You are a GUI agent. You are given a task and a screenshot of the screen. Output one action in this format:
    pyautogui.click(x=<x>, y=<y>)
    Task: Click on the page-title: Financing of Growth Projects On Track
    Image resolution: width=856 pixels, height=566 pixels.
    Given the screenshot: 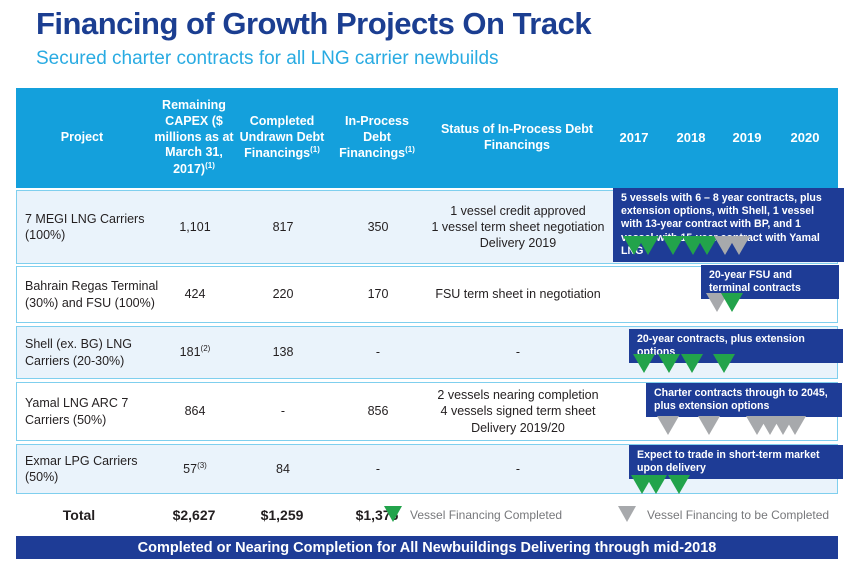 What is the action you would take?
    pyautogui.click(x=314, y=23)
    